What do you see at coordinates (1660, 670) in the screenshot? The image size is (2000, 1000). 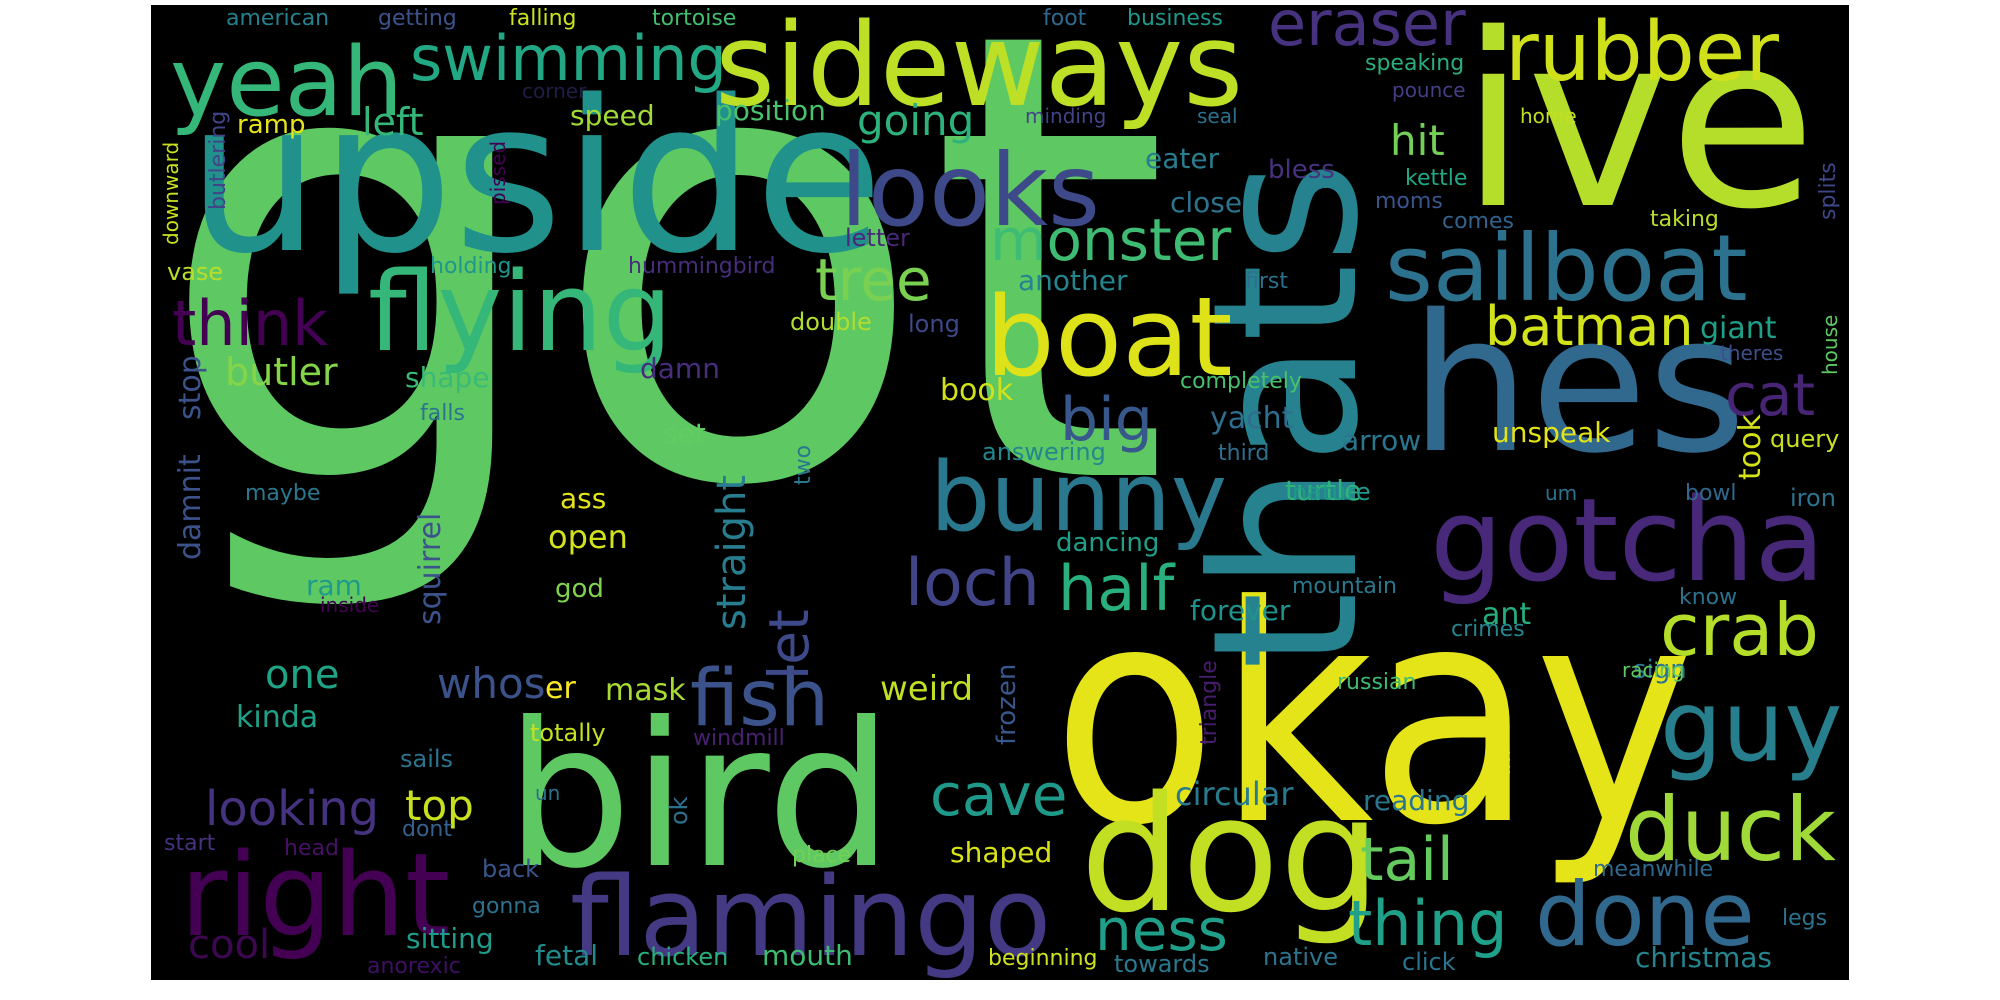 I see `word-sign: sign` at bounding box center [1660, 670].